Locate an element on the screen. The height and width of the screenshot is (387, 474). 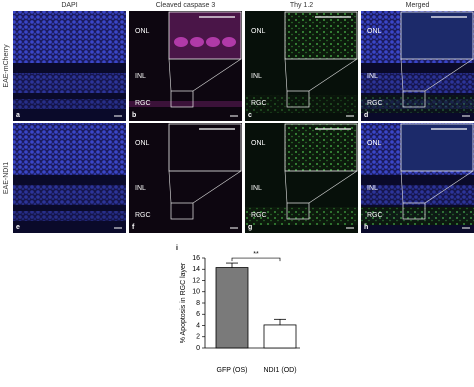
micrograph-panel: ONL INL RGC d is located at coordinates (417, 66).